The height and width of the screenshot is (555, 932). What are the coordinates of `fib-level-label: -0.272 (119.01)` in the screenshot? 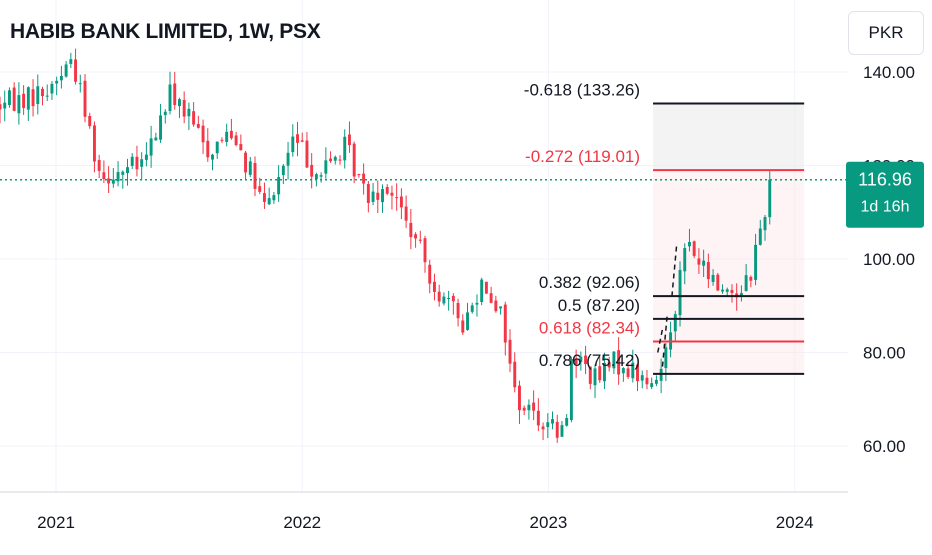 It's located at (582, 156).